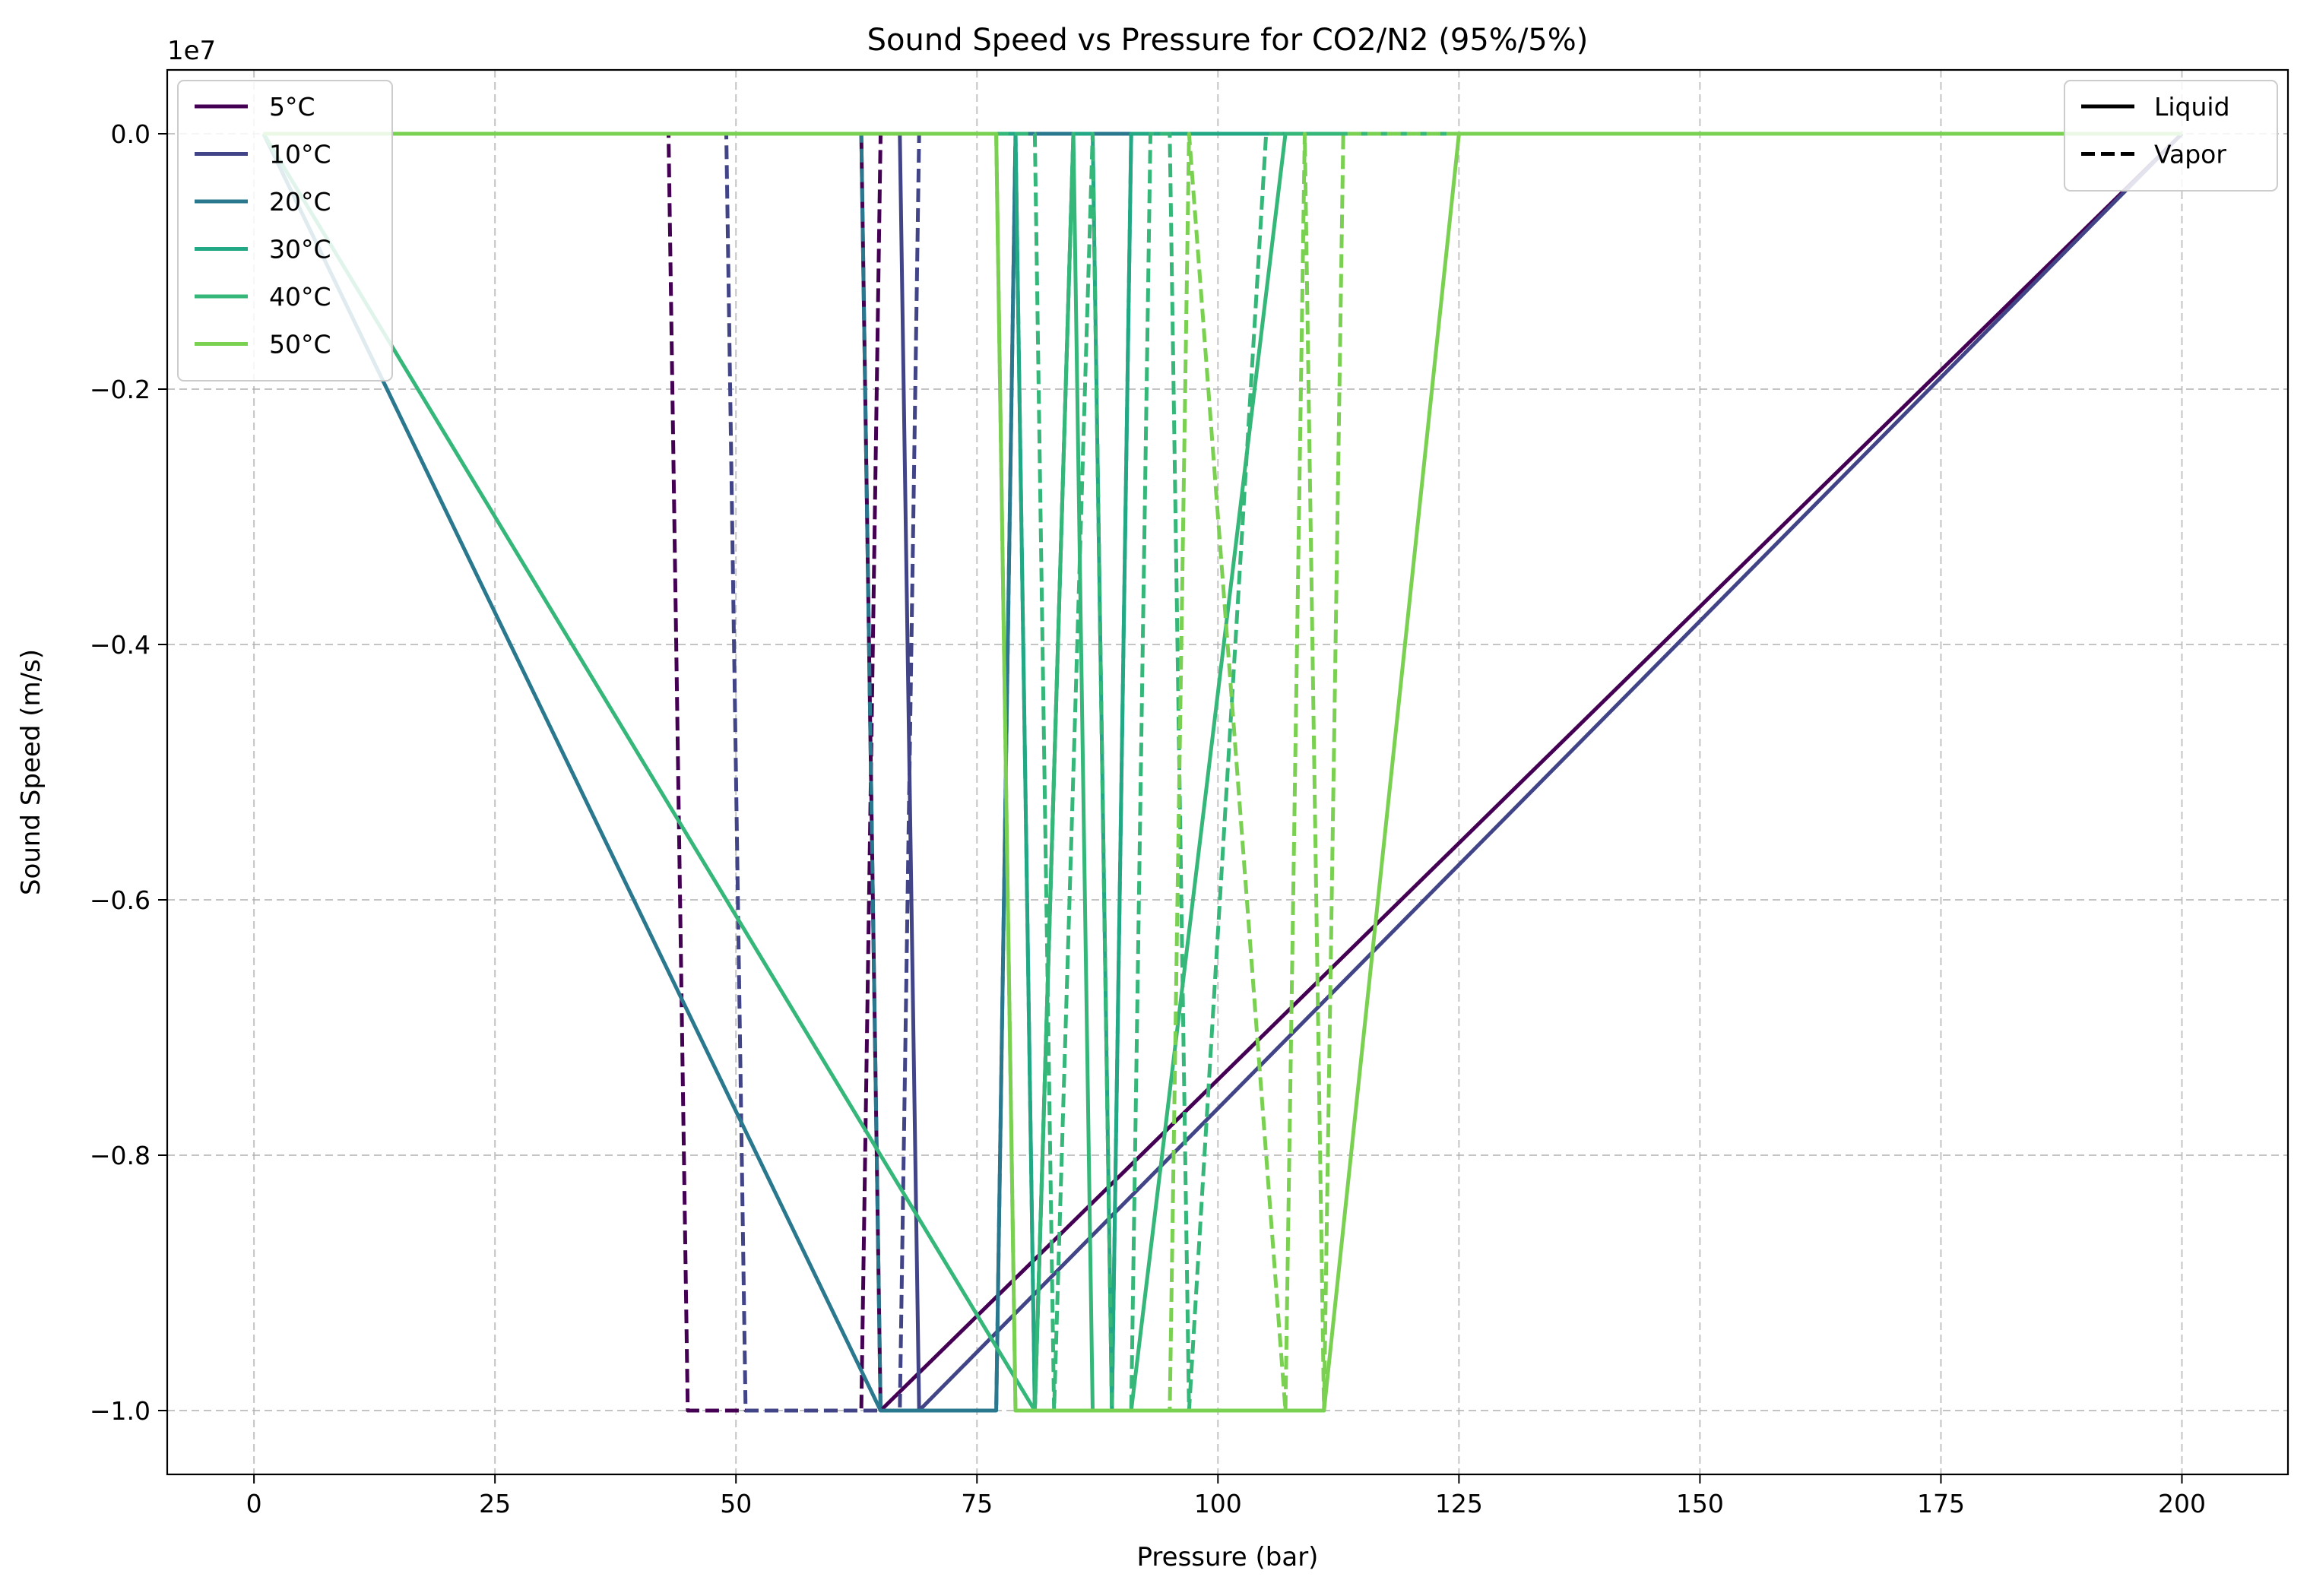  What do you see at coordinates (977, 1503) in the screenshot?
I see `x-tick-label: 75` at bounding box center [977, 1503].